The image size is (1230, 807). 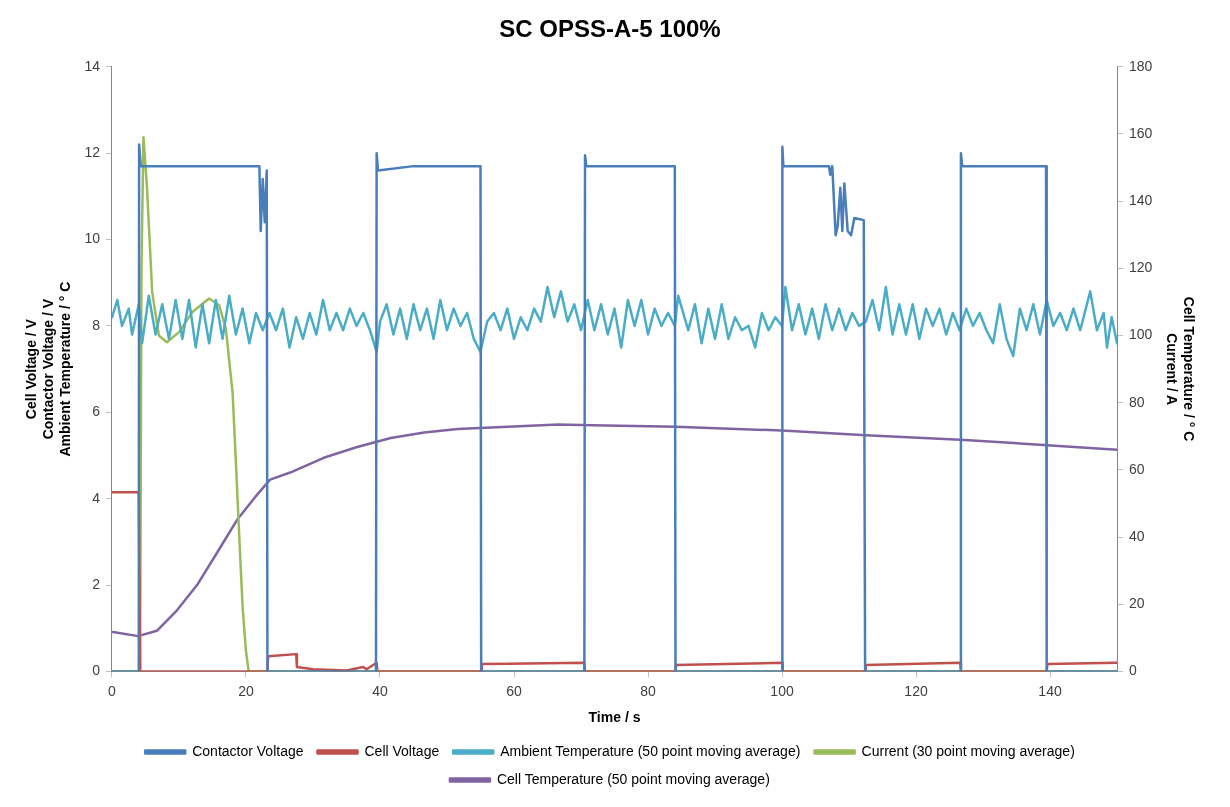 What do you see at coordinates (968, 750) in the screenshot?
I see `legend-label: Current (30 point moving average)` at bounding box center [968, 750].